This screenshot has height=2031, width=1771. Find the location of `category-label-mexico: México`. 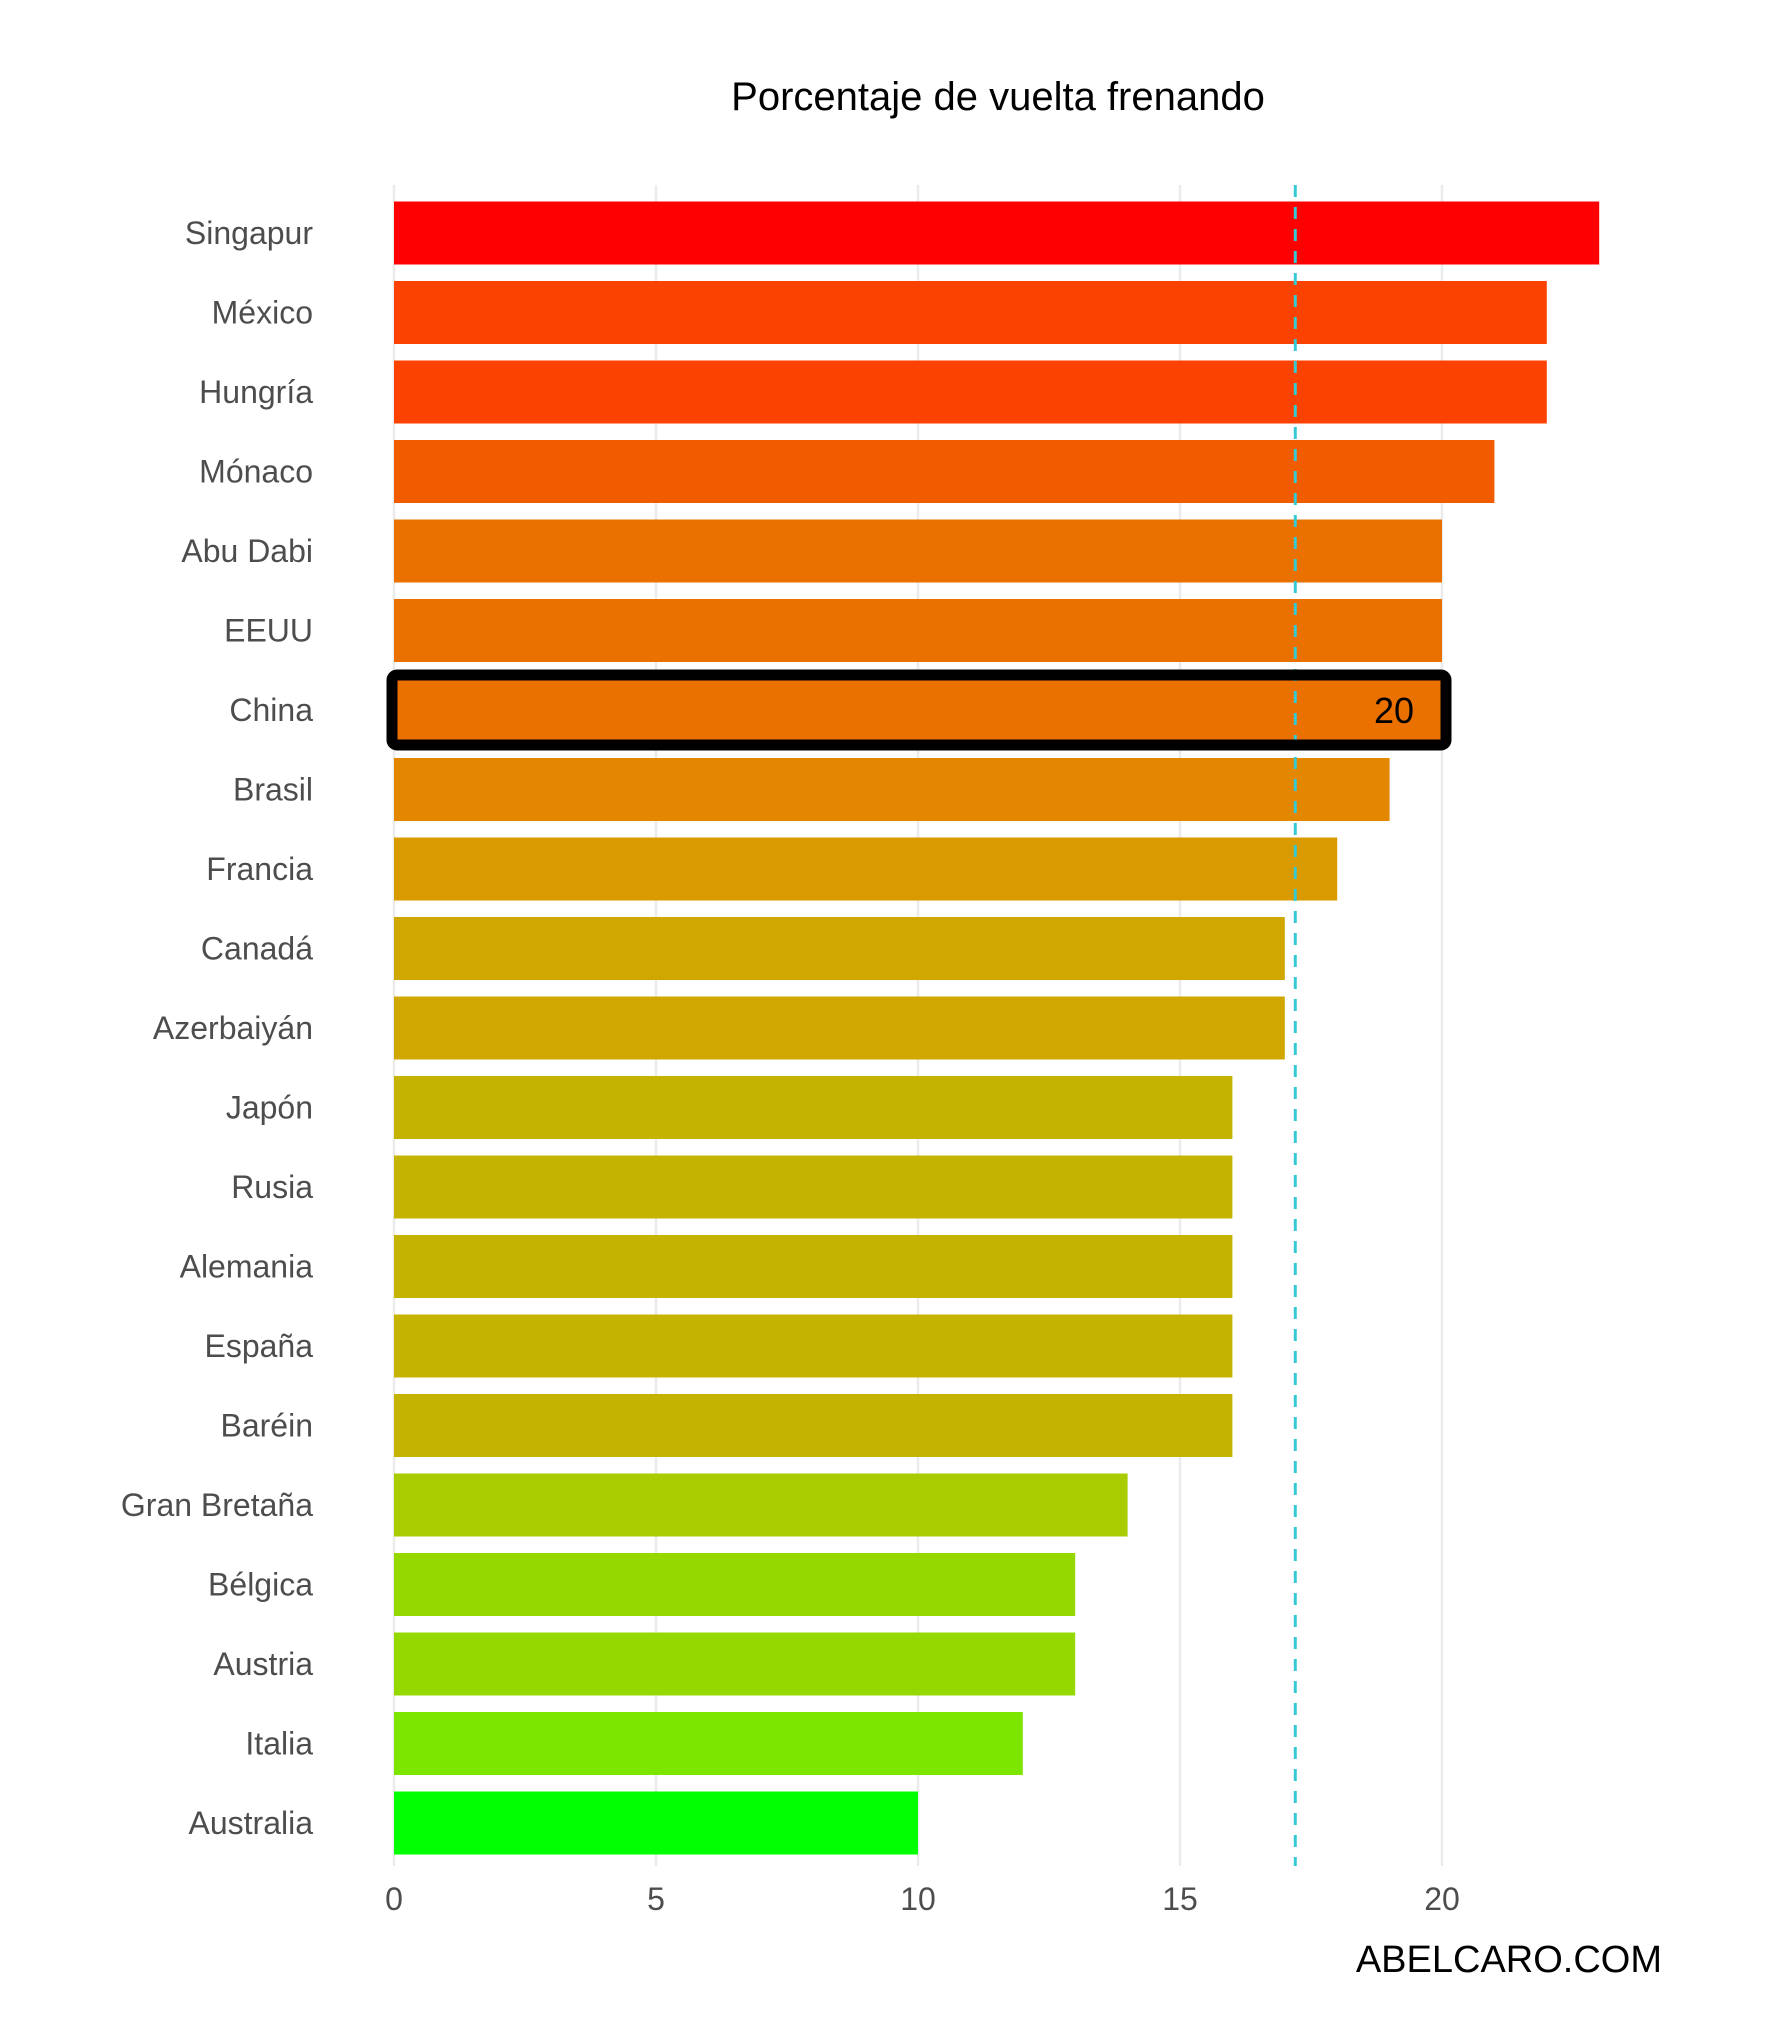

category-label-mexico: México is located at coordinates (262, 313).